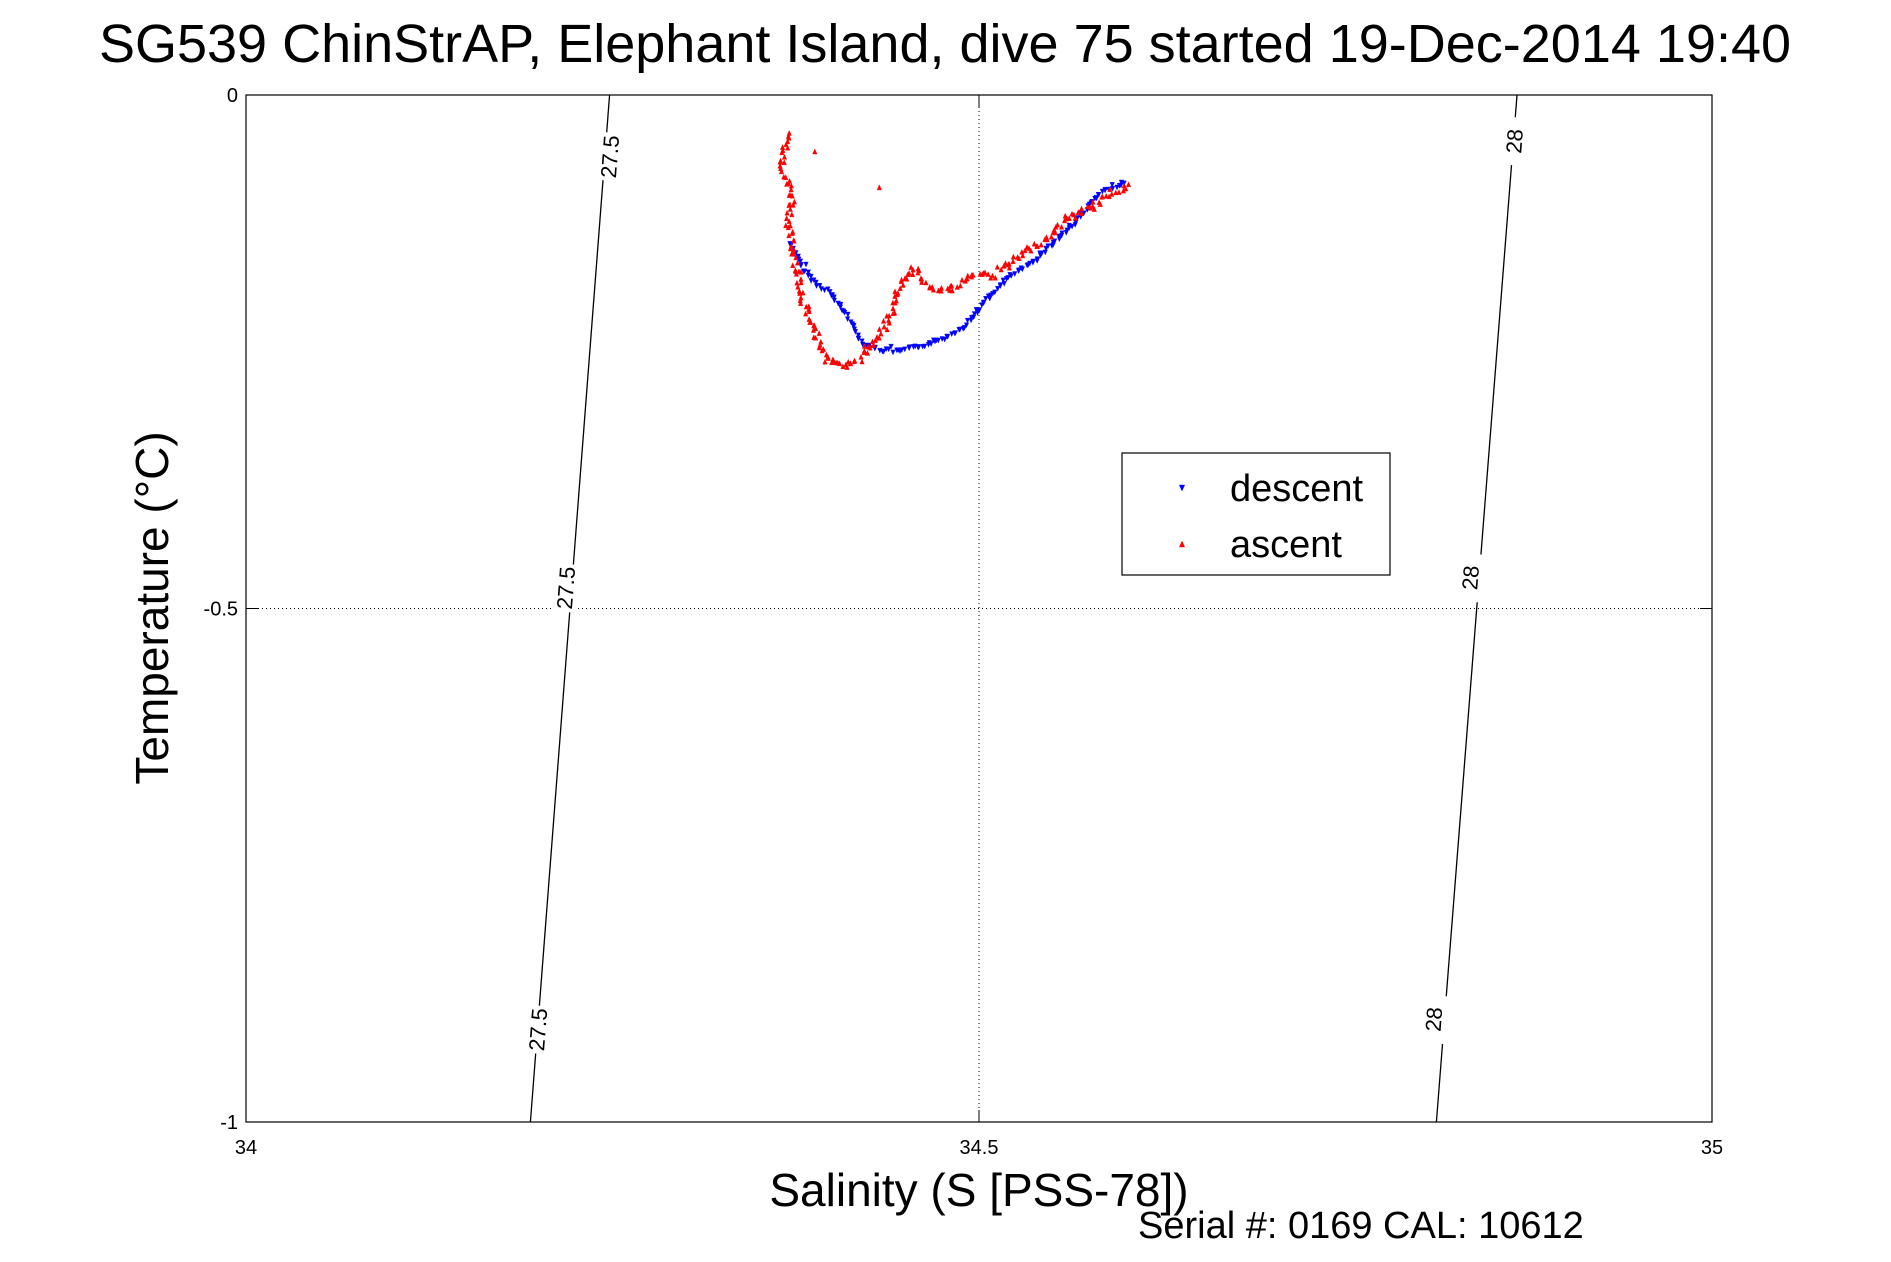 The image size is (1891, 1262). Describe the element at coordinates (1470, 578) in the screenshot. I see `density-contour-label: 28` at that location.